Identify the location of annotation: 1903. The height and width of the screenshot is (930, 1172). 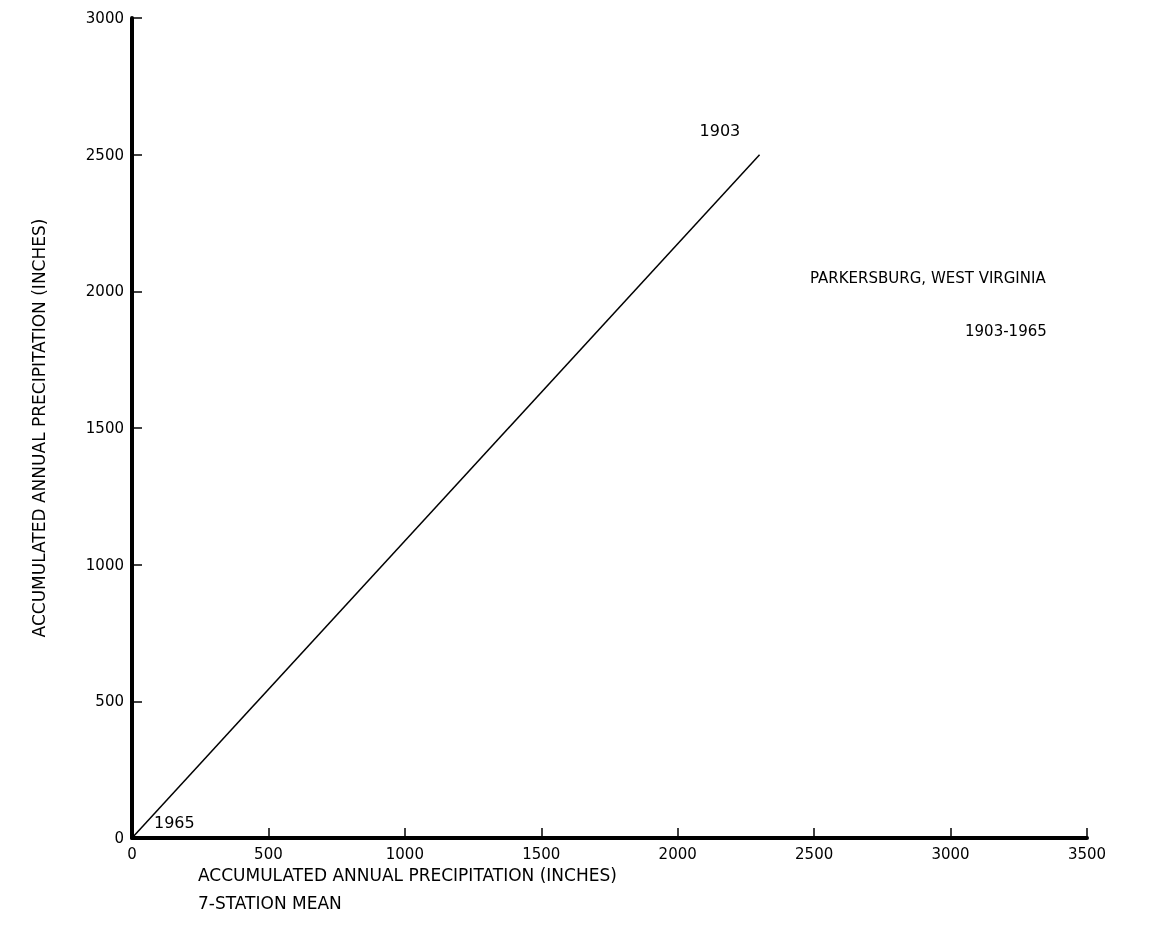
(720, 131).